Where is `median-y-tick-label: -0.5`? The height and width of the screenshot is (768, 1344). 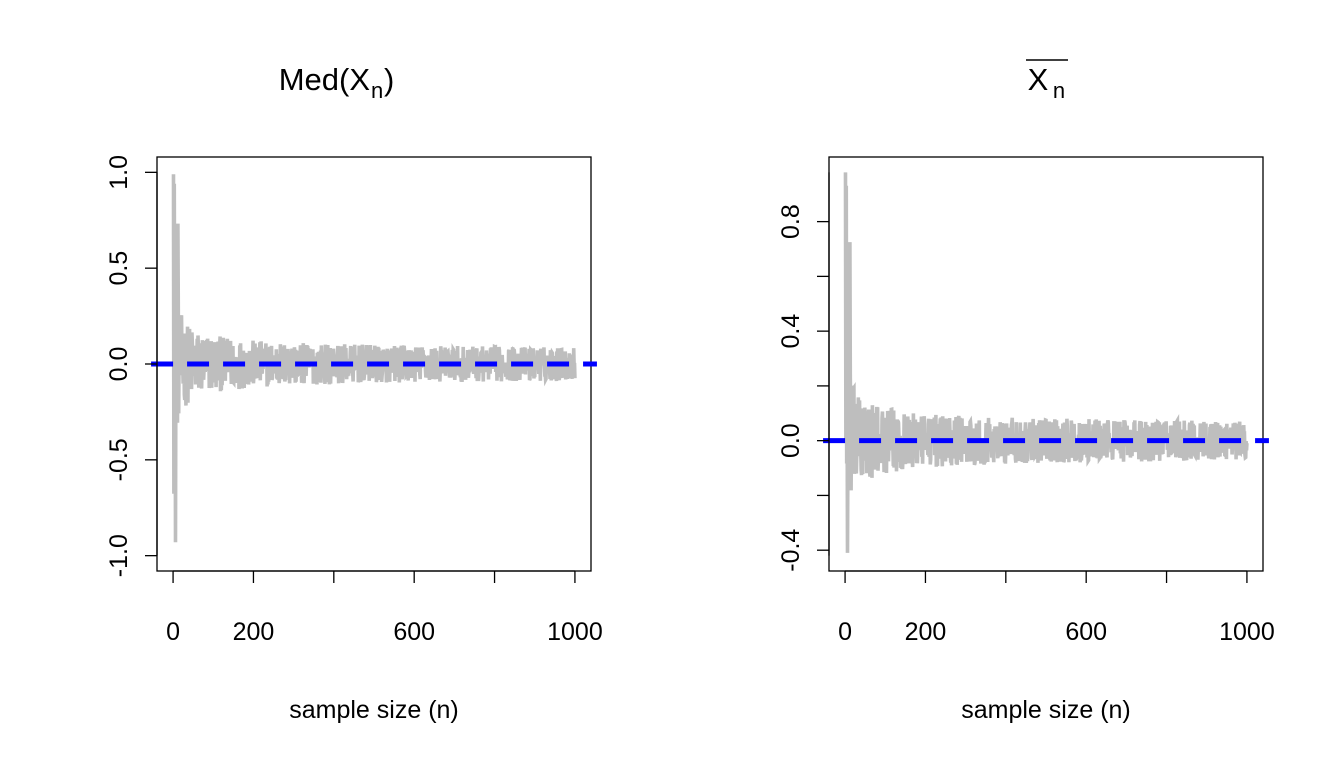
median-y-tick-label: -0.5 is located at coordinates (119, 459).